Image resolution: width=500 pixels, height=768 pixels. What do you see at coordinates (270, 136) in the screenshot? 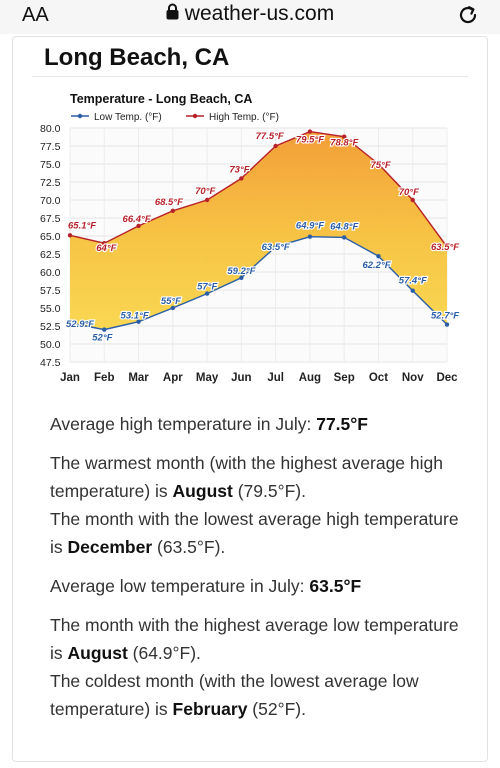
I see `high-temp-label: 77.5°F` at bounding box center [270, 136].